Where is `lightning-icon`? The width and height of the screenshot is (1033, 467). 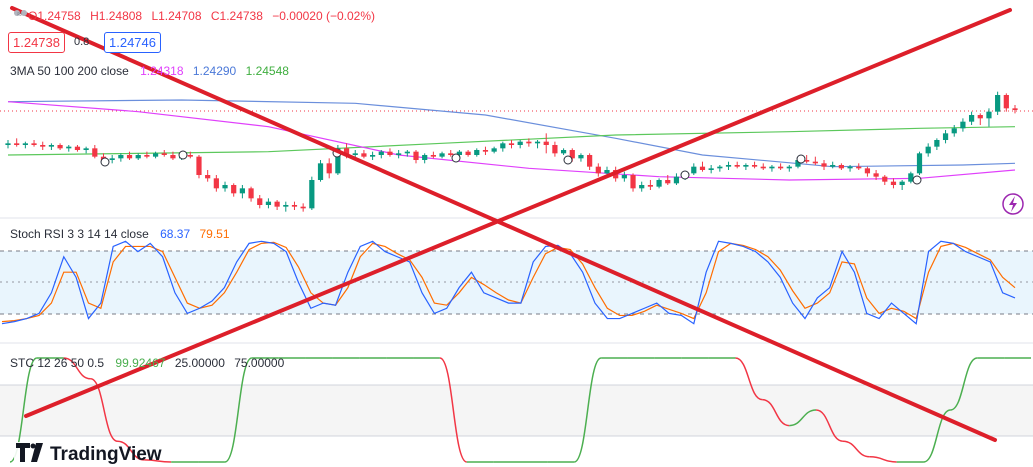 lightning-icon is located at coordinates (1013, 204).